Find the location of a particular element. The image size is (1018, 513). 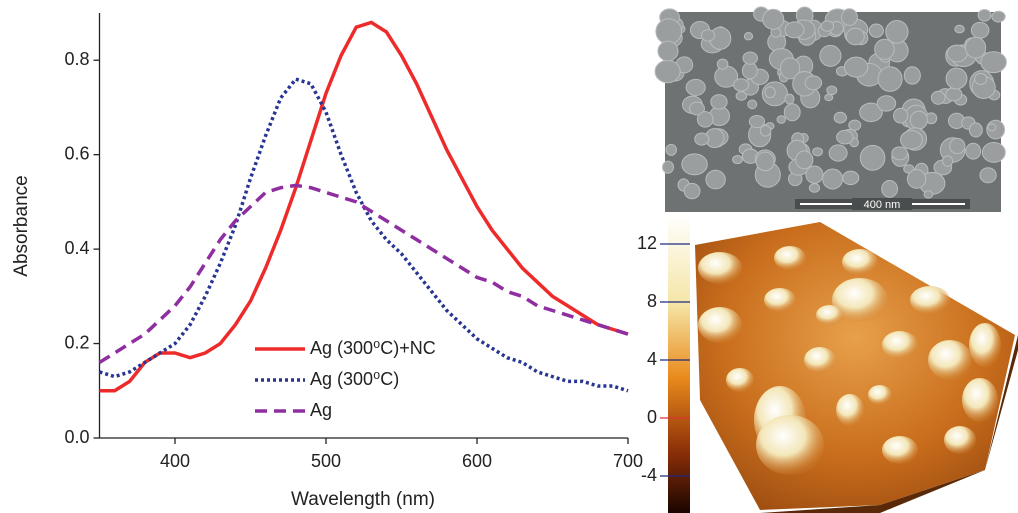

colorbar-tick-label: 8 is located at coordinates (652, 301).